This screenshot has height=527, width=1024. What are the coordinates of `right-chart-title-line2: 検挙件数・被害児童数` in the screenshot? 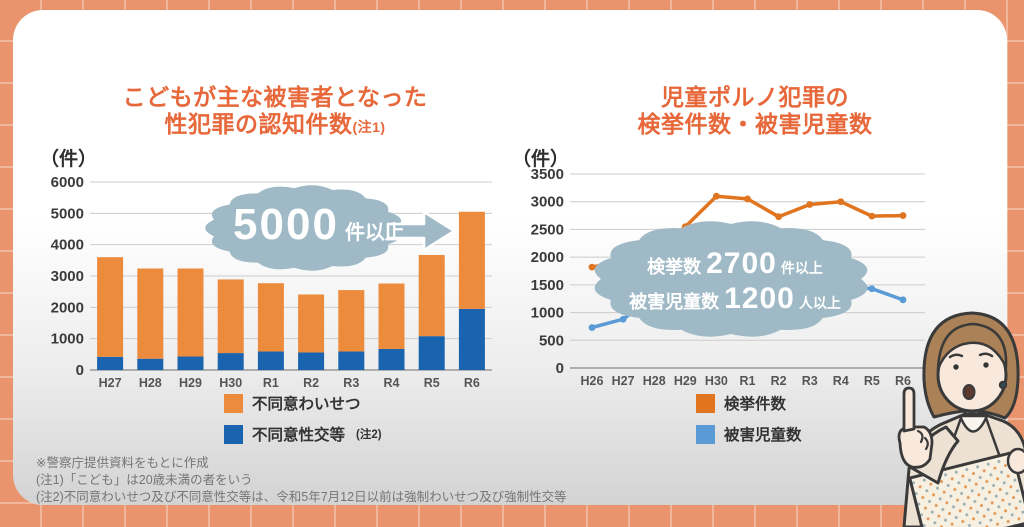 It's located at (755, 124).